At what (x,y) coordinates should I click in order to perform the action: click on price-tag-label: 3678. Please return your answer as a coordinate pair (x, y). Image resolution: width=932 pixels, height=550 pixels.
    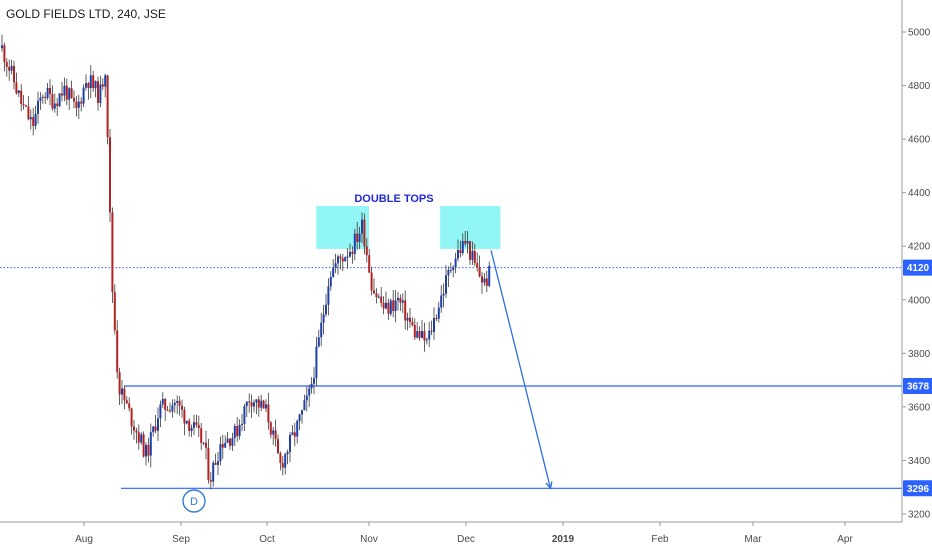
    Looking at the image, I should click on (918, 387).